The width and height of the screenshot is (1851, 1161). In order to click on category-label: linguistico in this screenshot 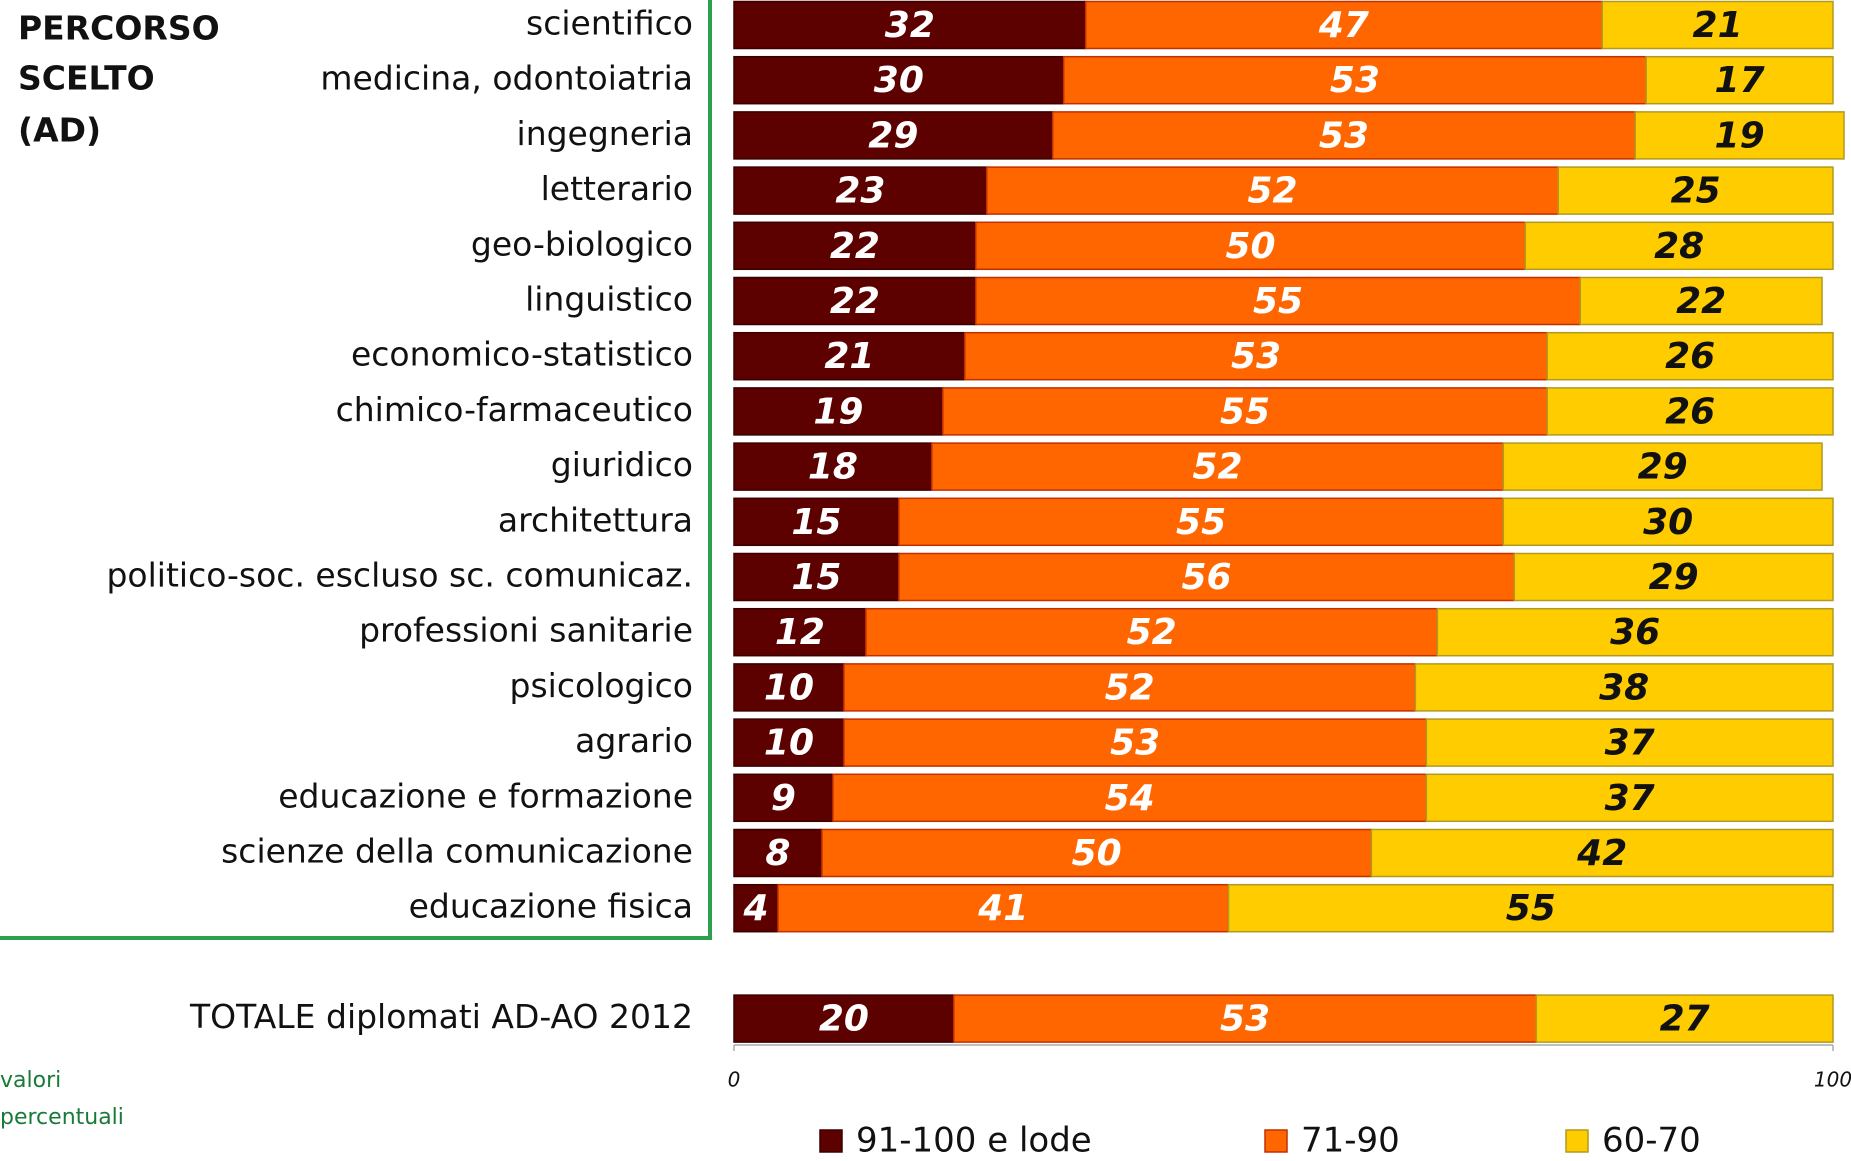, I will do `click(609, 299)`.